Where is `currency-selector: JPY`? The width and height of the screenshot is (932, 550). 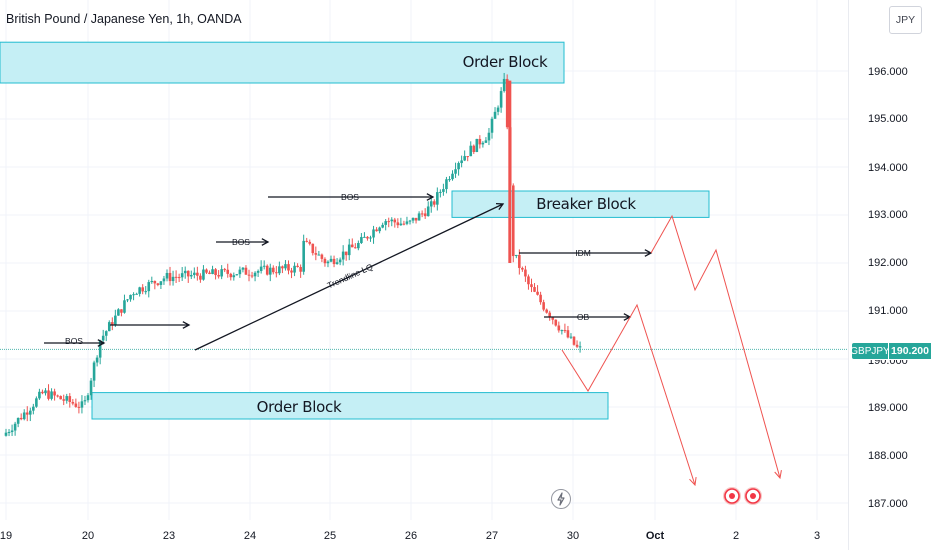 currency-selector: JPY is located at coordinates (905, 20).